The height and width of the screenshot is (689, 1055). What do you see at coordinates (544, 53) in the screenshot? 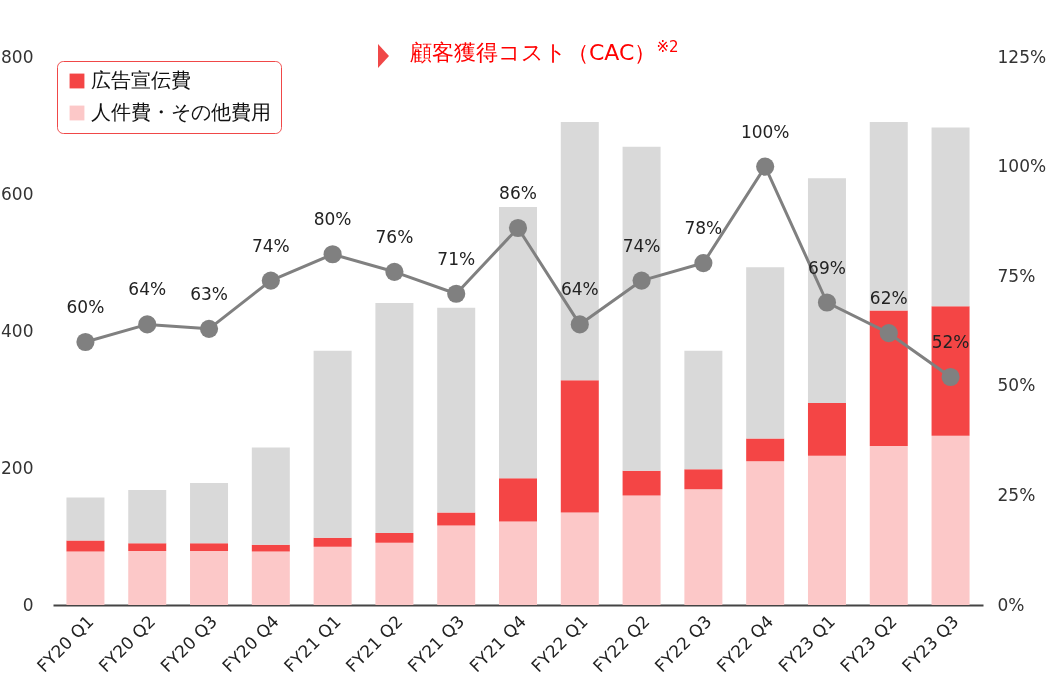
I see `annotation: 顧客獲得コスト（CAC）$^{※2}$` at bounding box center [544, 53].